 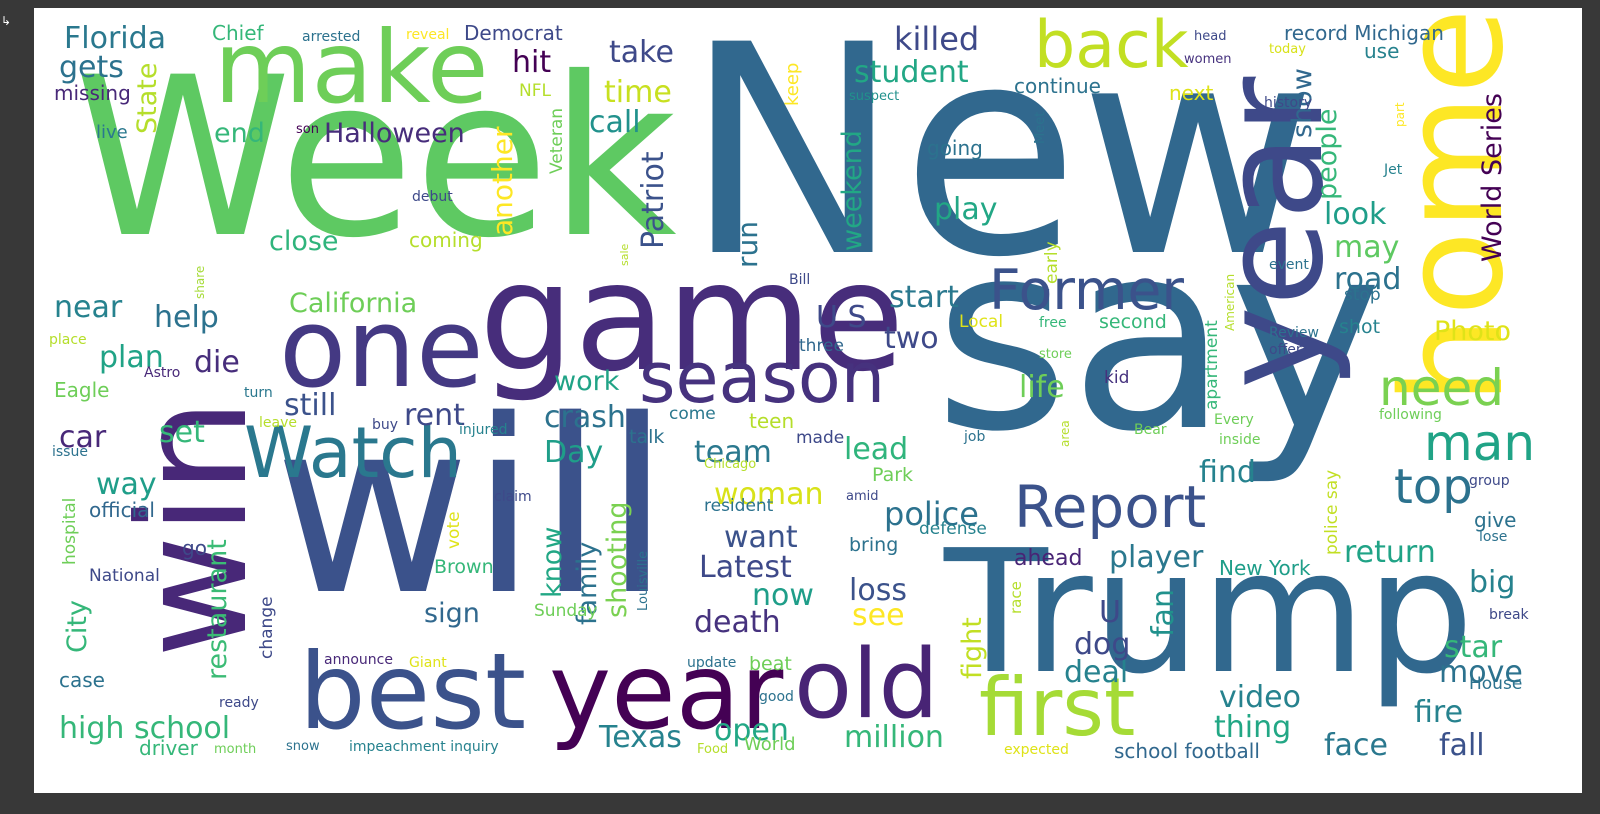 What do you see at coordinates (122, 510) in the screenshot?
I see `cloud-word: official` at bounding box center [122, 510].